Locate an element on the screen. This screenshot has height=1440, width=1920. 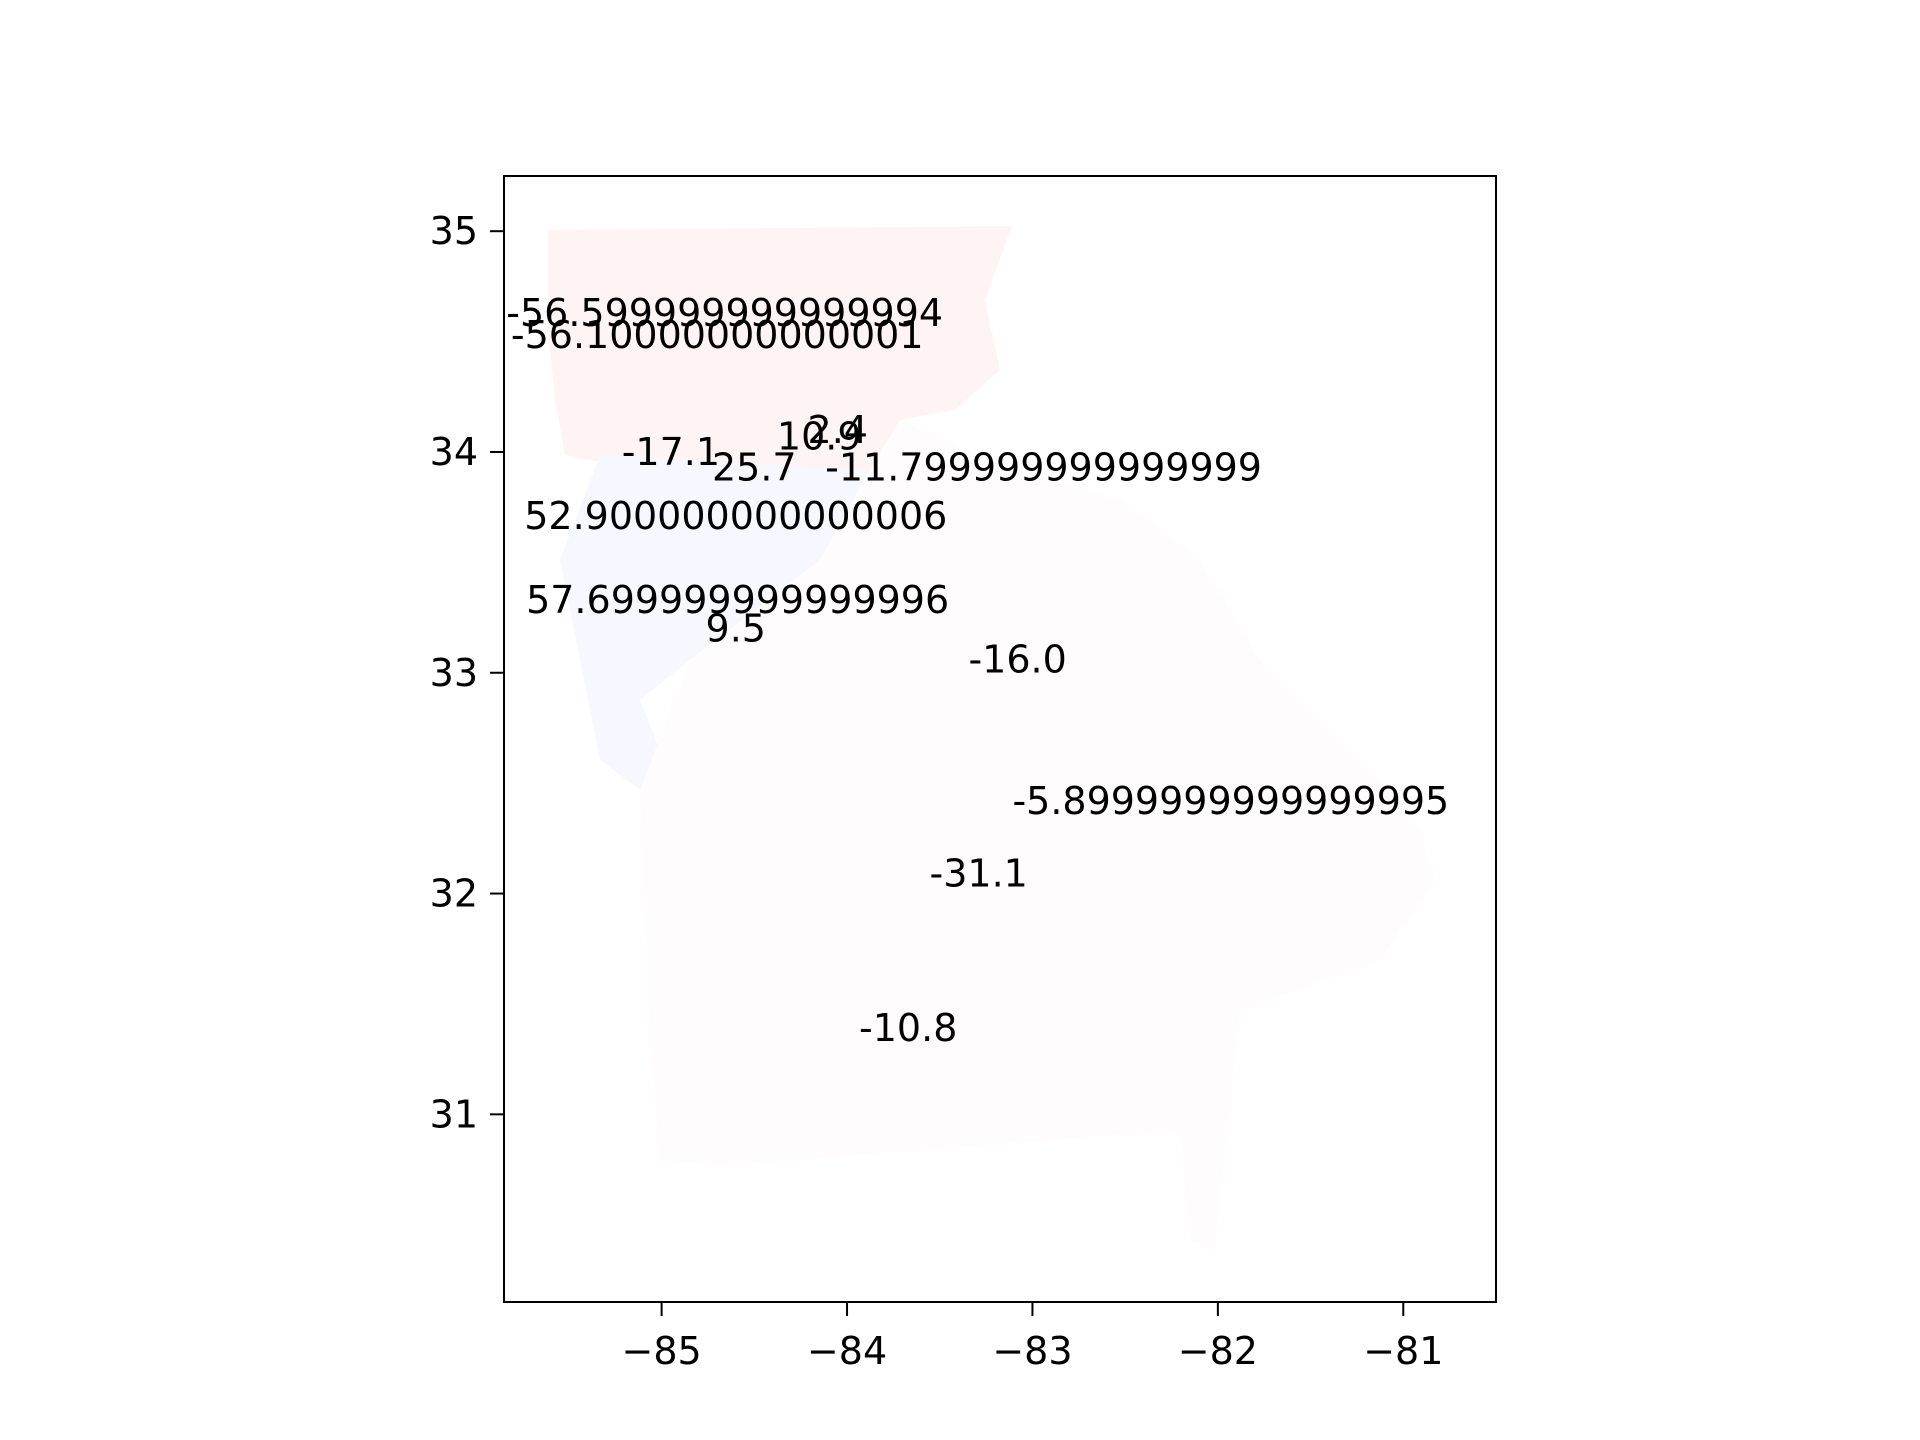
region-value-label: -11.799999999999999 is located at coordinates (1043, 467).